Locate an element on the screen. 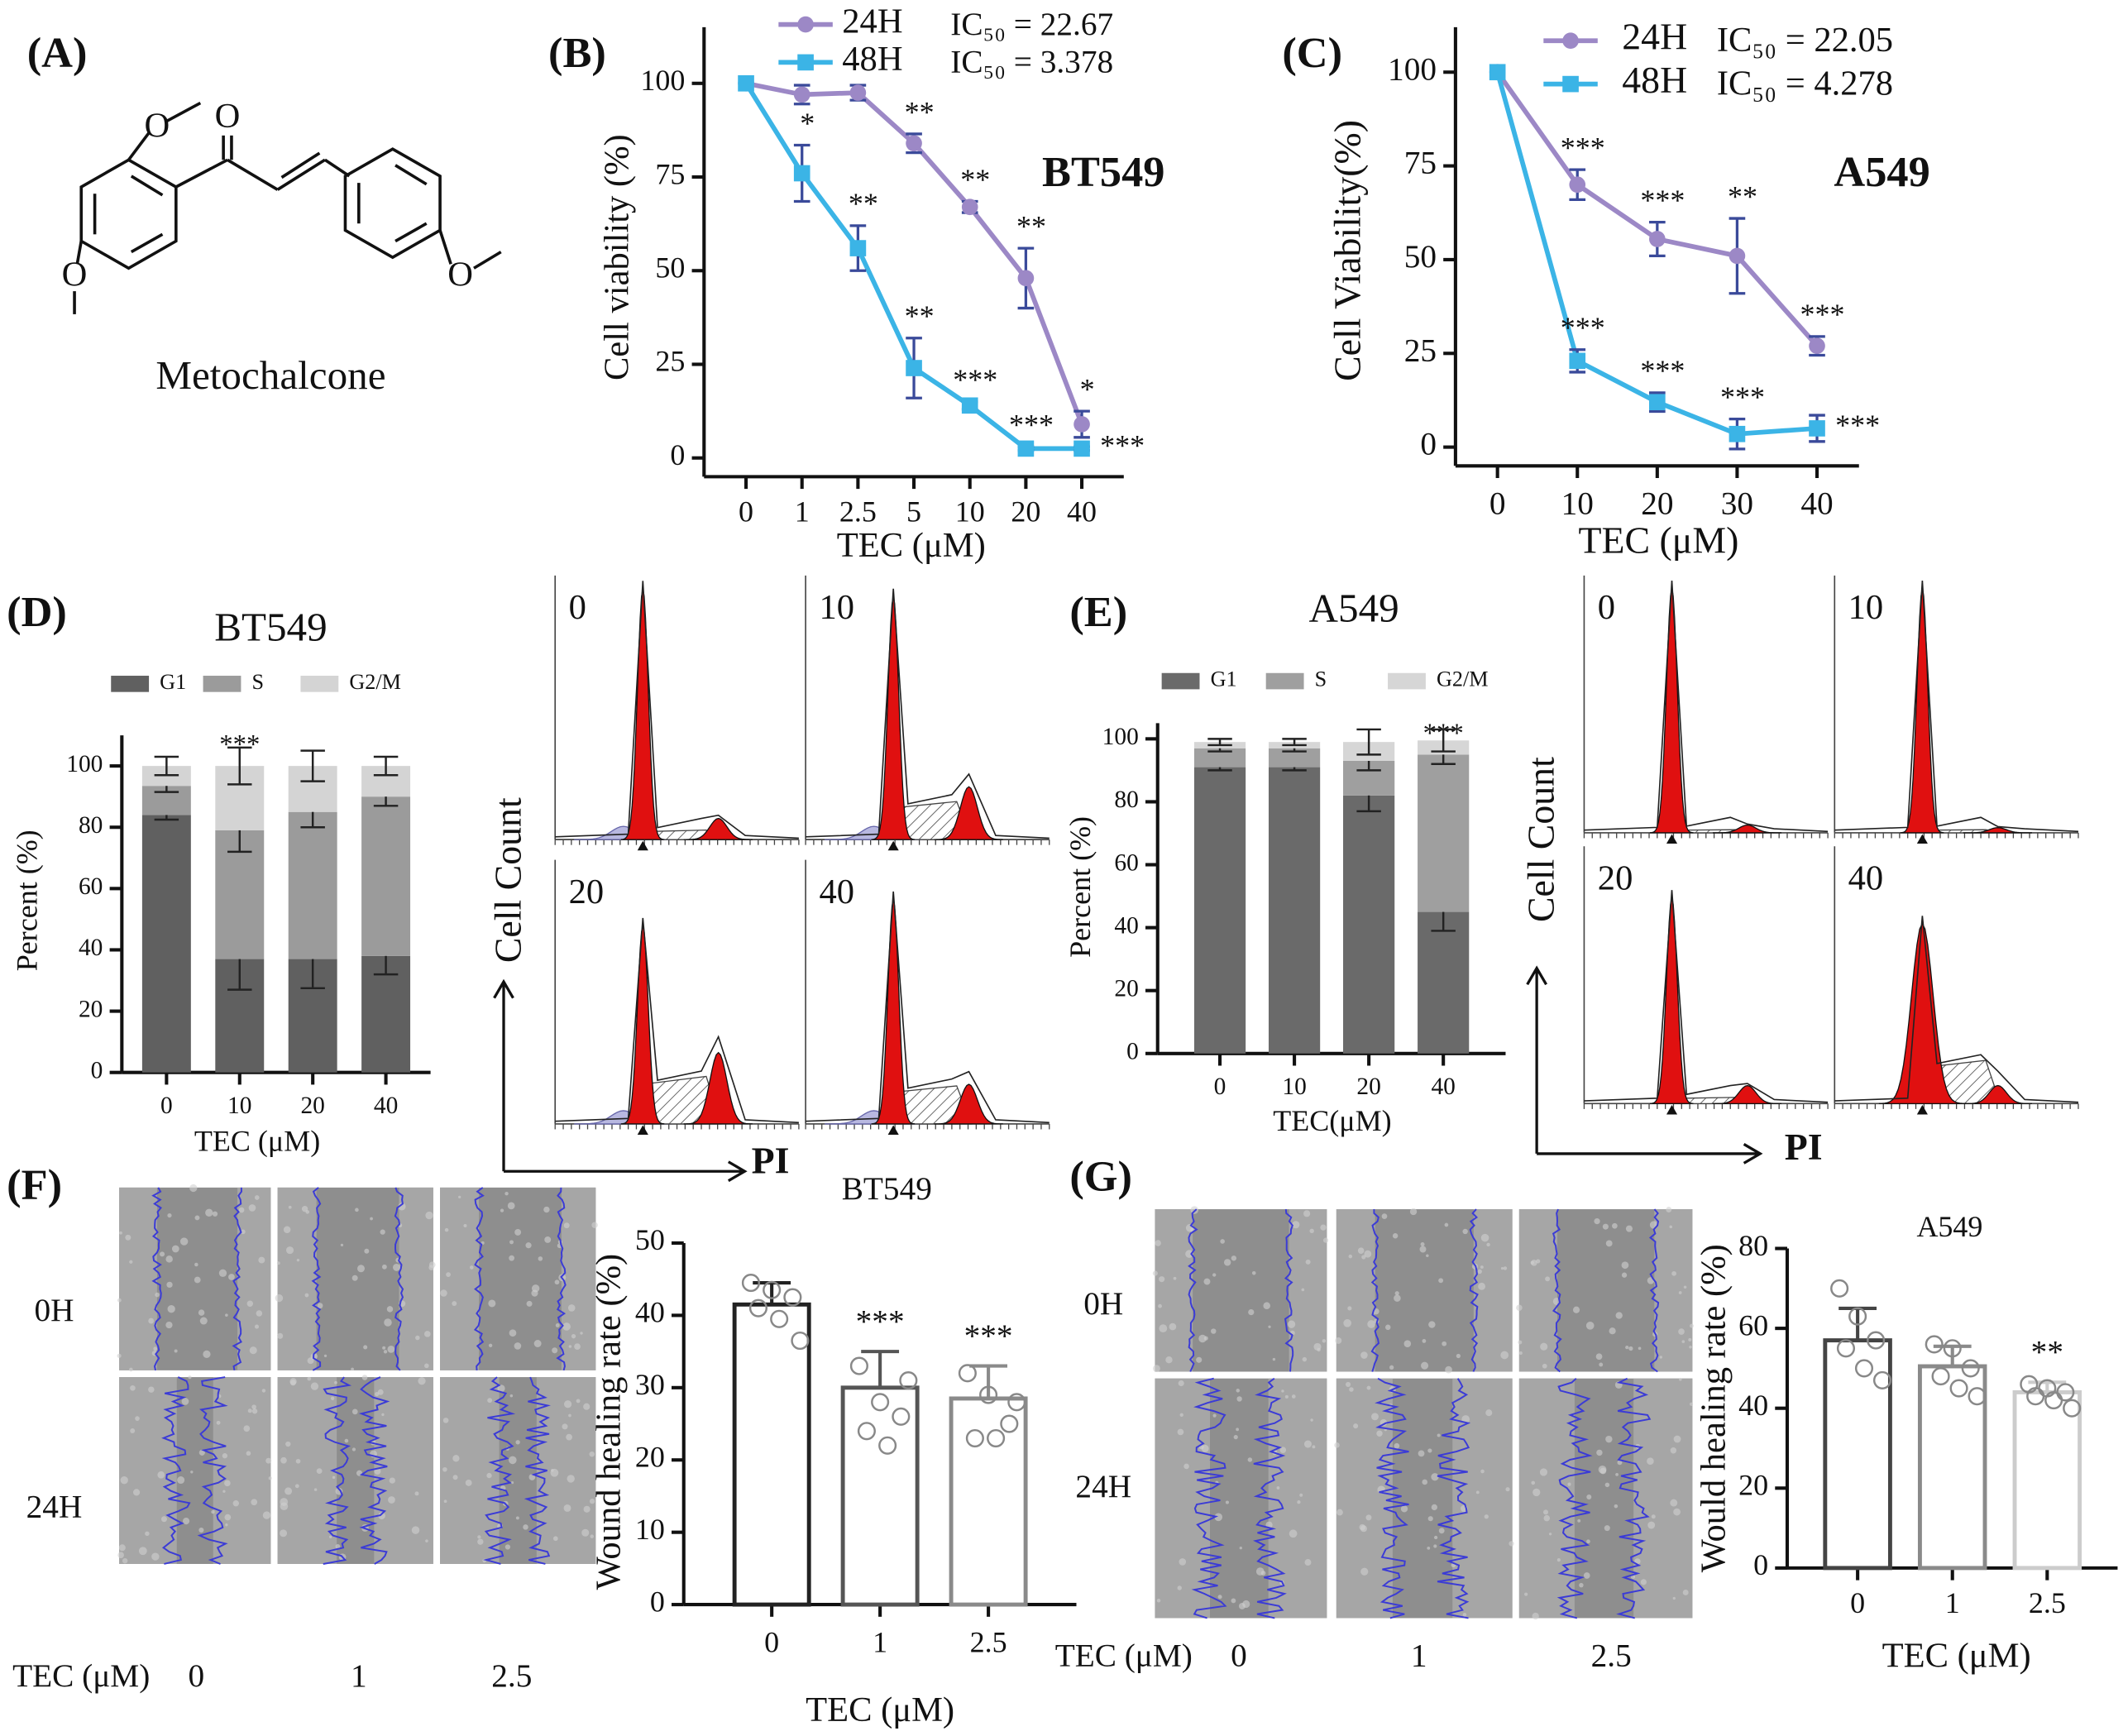 Image resolution: width=2123 pixels, height=1736 pixels. panel-label: (A) is located at coordinates (57, 53).